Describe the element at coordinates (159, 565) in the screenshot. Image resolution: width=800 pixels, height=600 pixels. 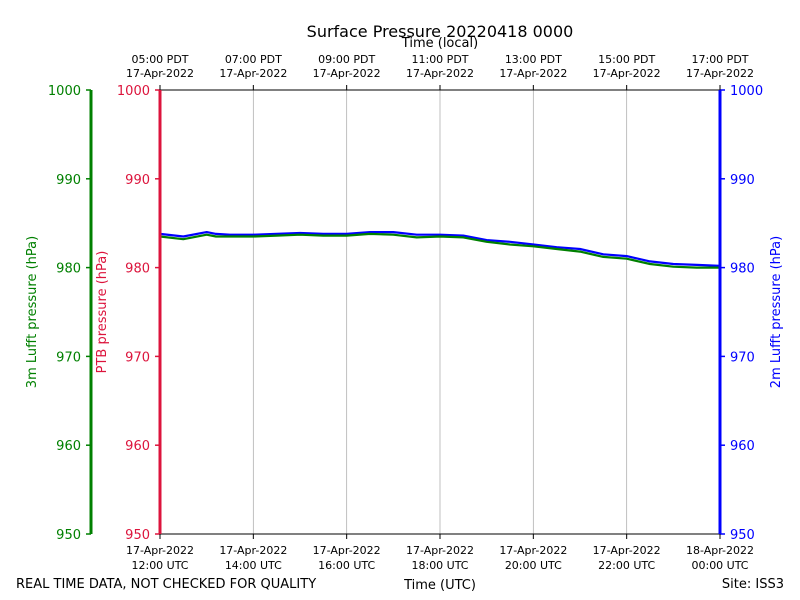
I see `x-tick-label-time: 12:00 UTC` at that location.